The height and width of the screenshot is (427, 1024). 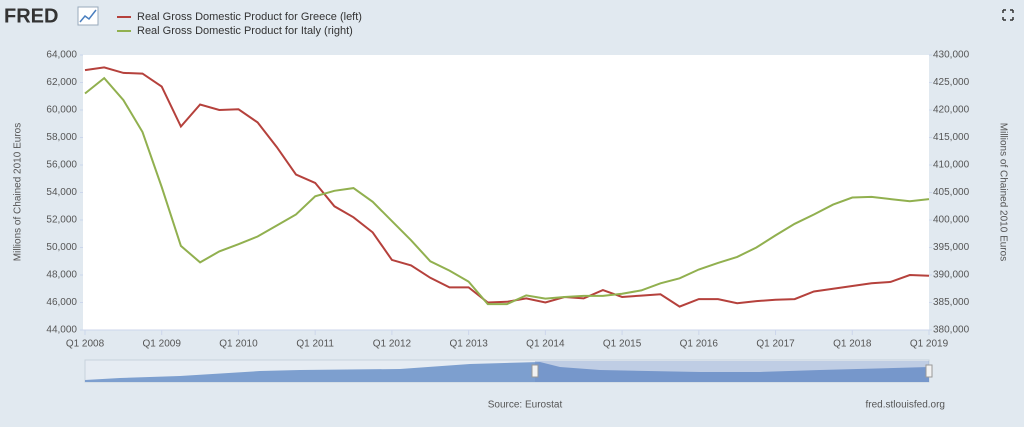 What do you see at coordinates (951, 55) in the screenshot?
I see `y2-tick-label: 430,000` at bounding box center [951, 55].